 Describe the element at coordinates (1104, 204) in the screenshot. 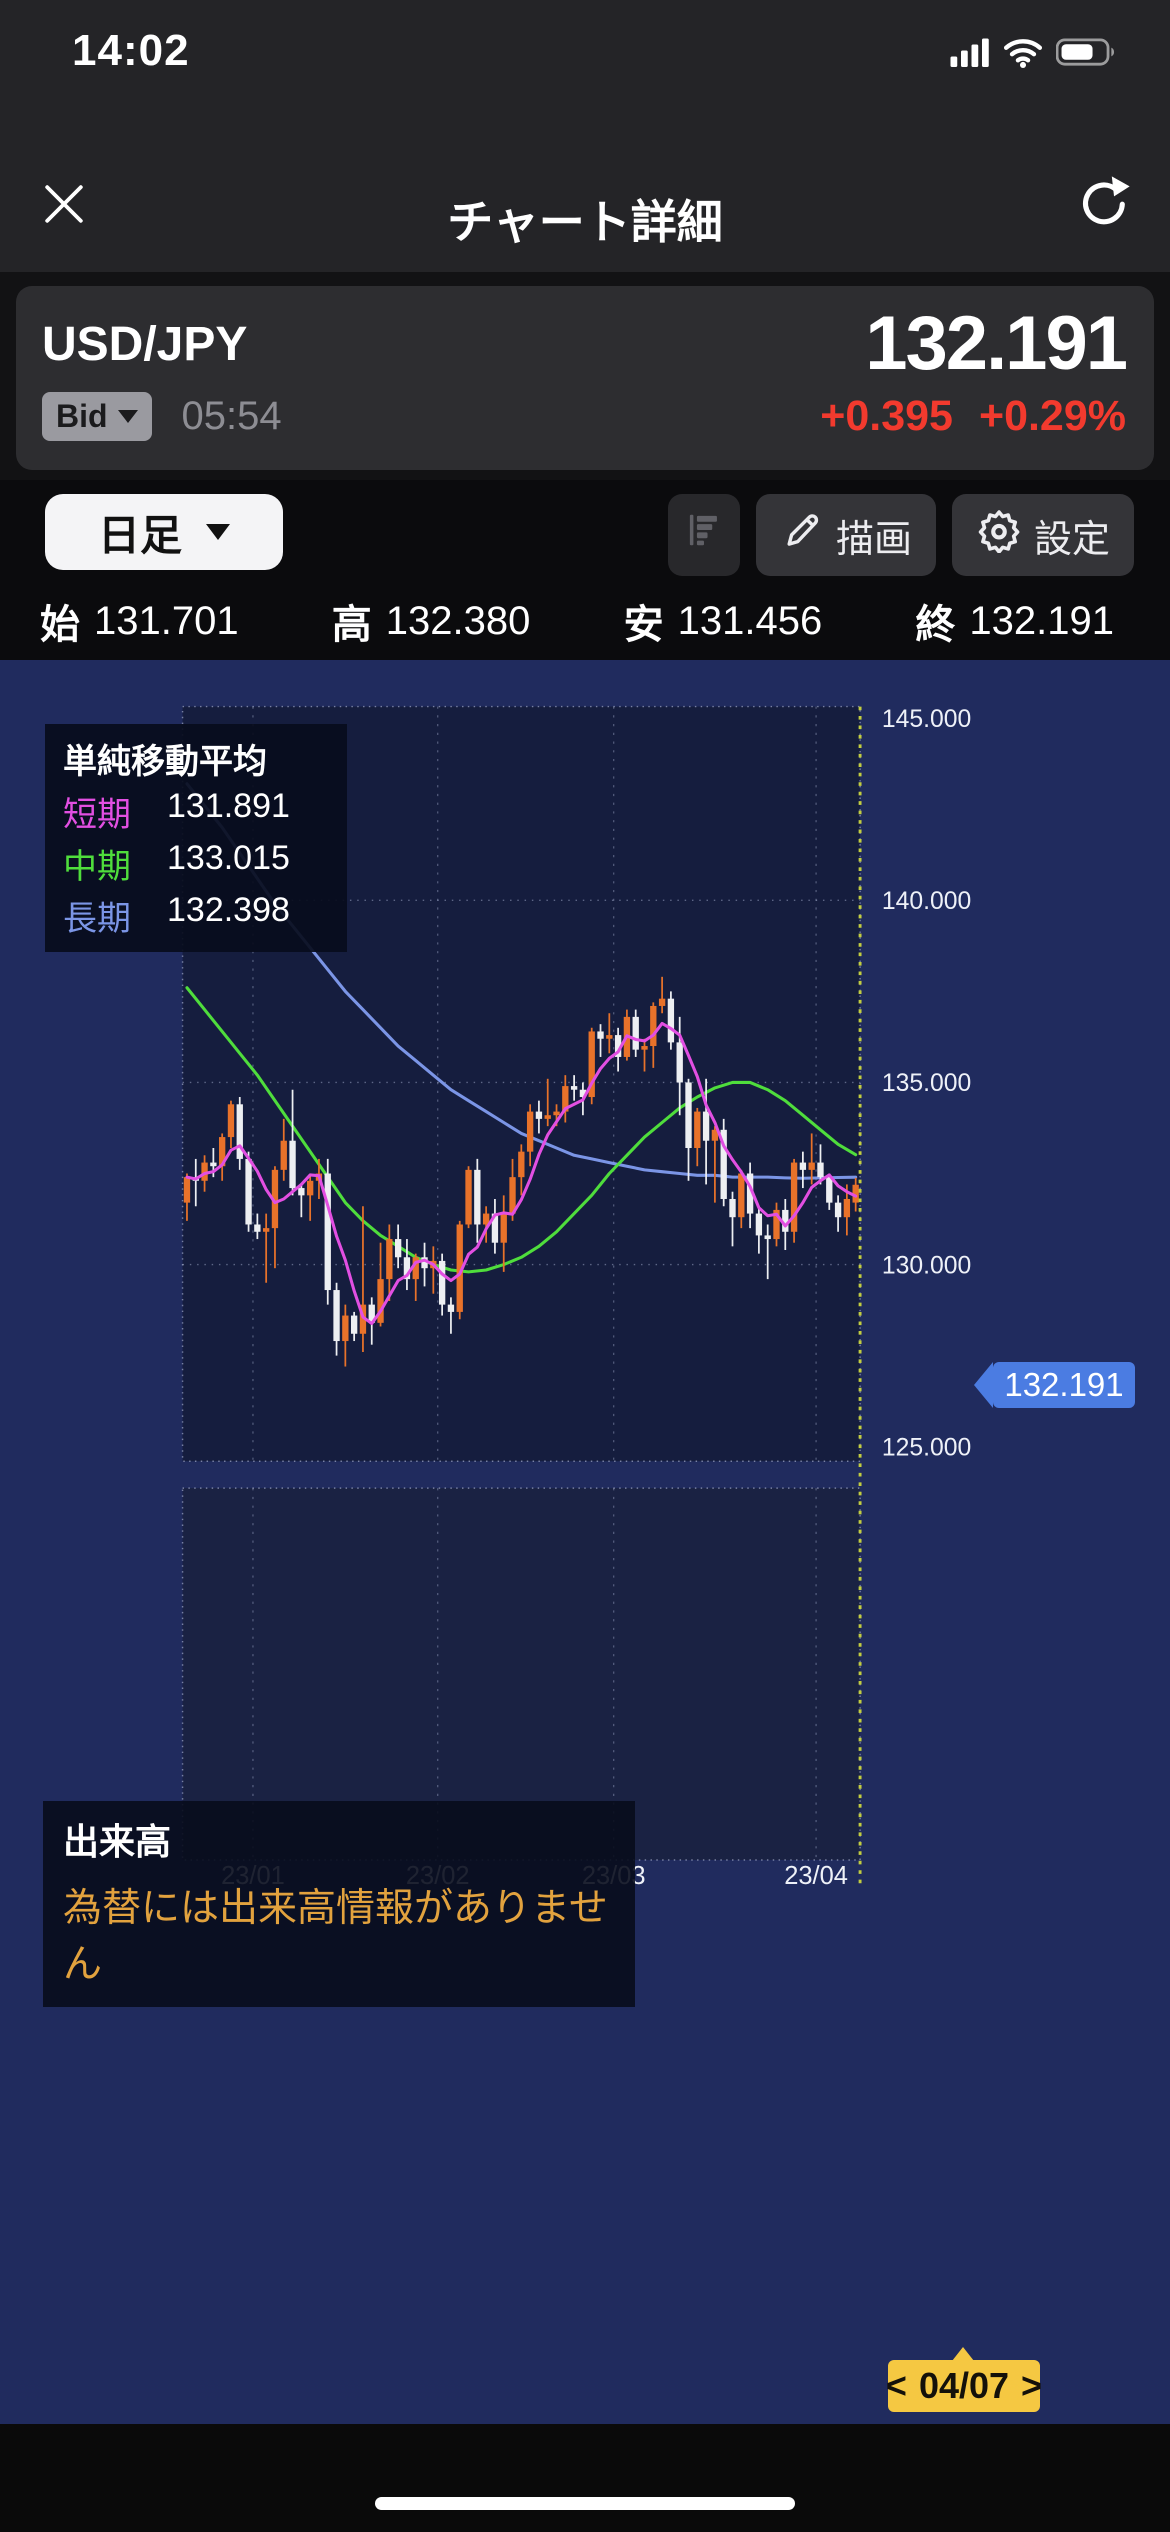

I see `refresh-button` at that location.